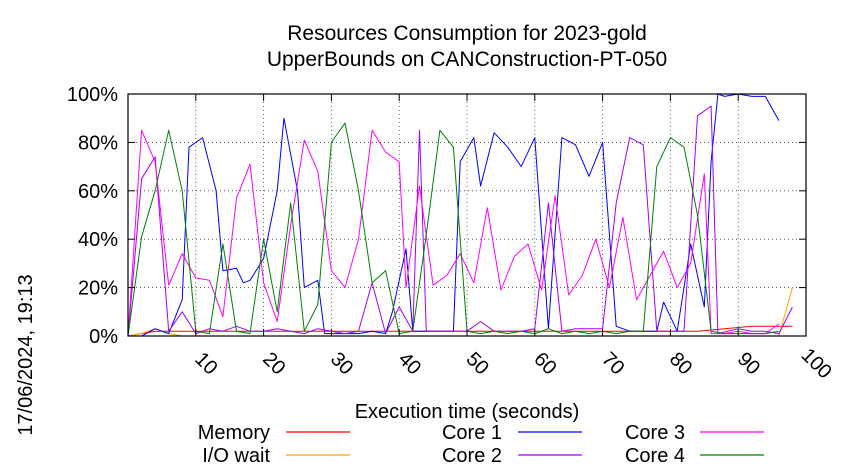  Describe the element at coordinates (98, 143) in the screenshot. I see `y-tick-label: 80%` at that location.